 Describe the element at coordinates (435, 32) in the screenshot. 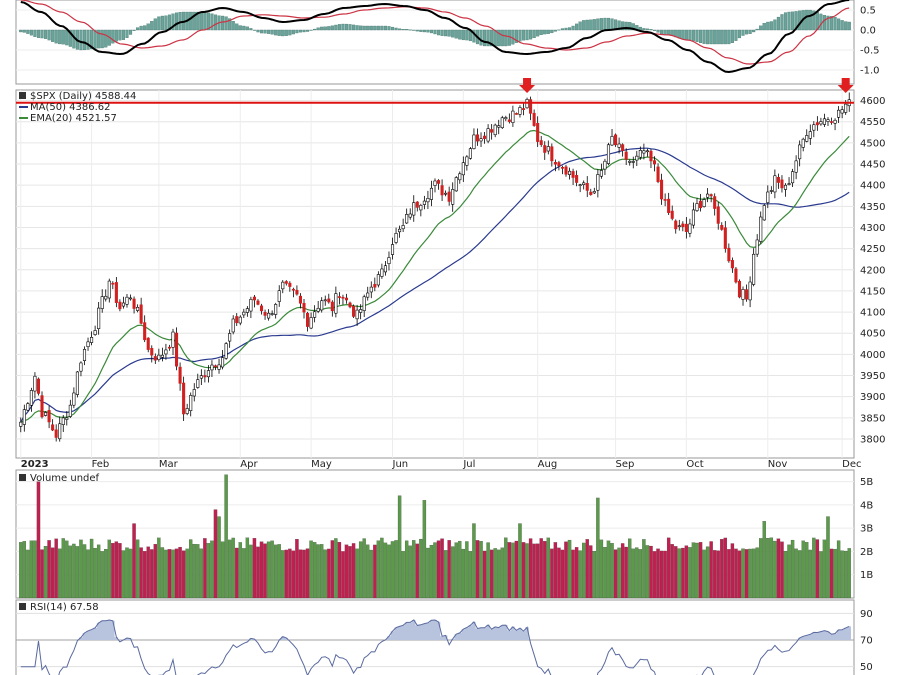

I see `macd-signal-line` at that location.